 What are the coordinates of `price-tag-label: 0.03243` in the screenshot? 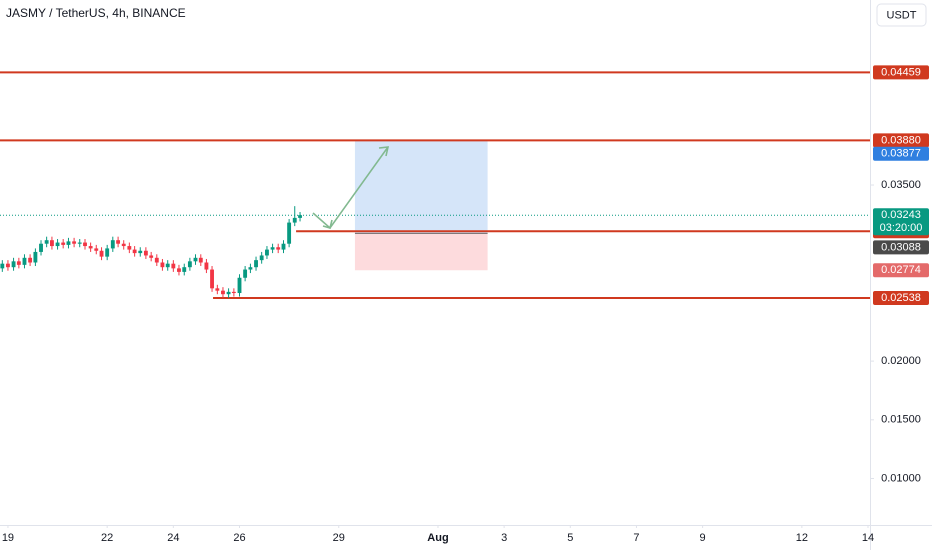 It's located at (901, 215).